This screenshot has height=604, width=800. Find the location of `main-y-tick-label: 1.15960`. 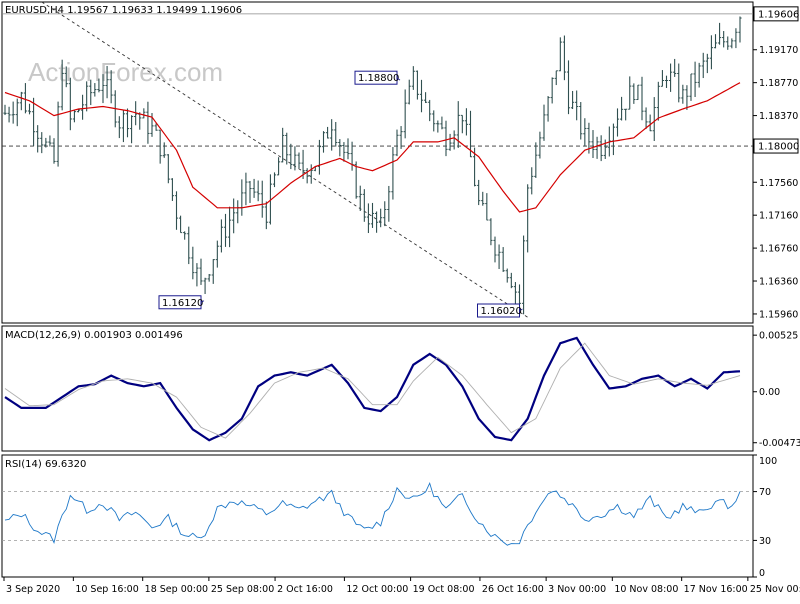

main-y-tick-label: 1.15960 is located at coordinates (778, 314).